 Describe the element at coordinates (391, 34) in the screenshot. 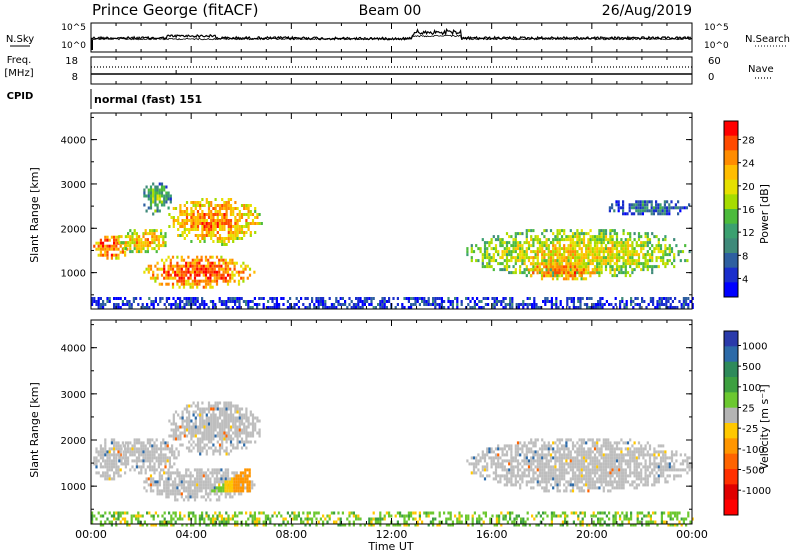

I see `nsky-series-line` at that location.